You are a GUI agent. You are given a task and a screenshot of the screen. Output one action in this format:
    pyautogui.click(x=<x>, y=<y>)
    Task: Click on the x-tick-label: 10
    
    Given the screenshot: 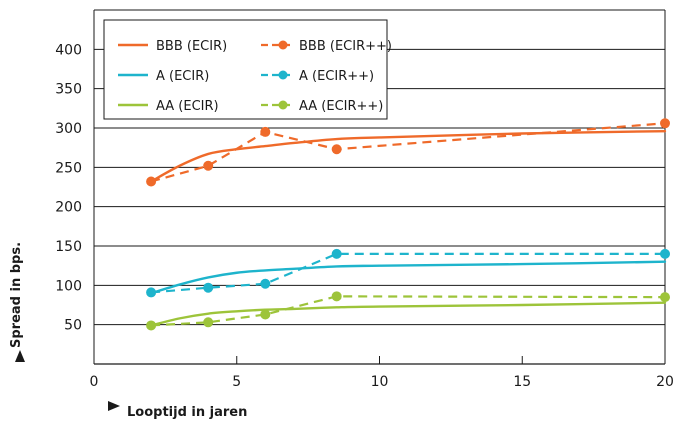 What is the action you would take?
    pyautogui.click(x=380, y=382)
    